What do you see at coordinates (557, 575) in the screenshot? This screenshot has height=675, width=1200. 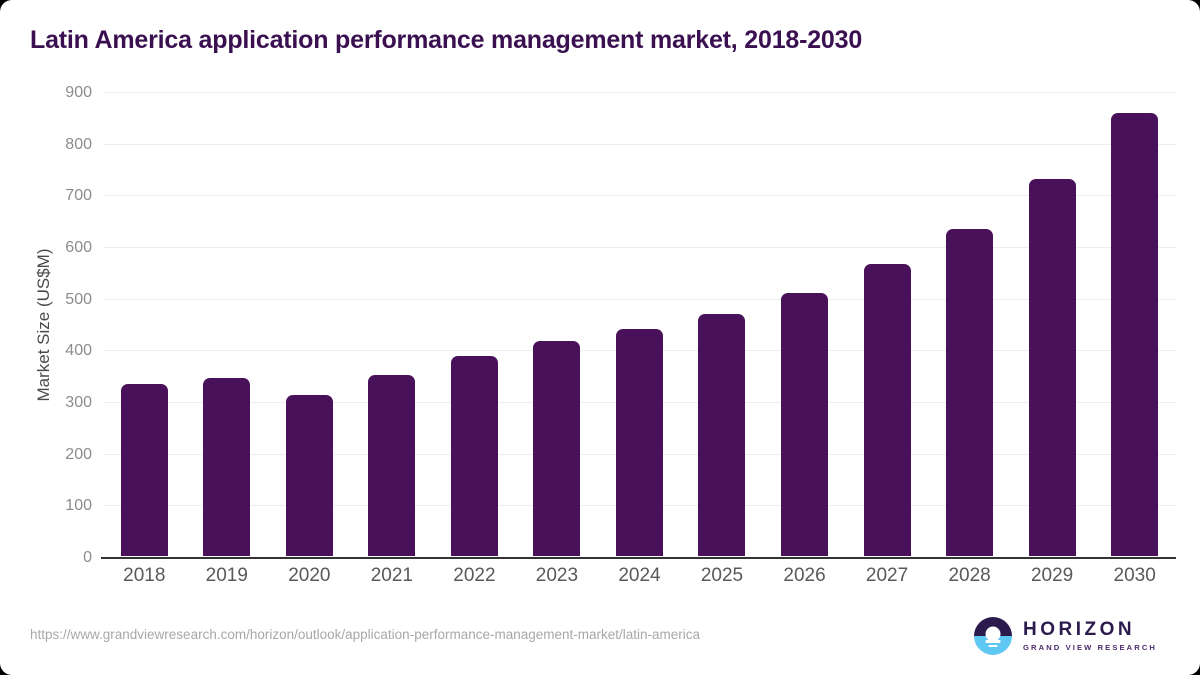 I see `x-tick-label-2023: 2023` at bounding box center [557, 575].